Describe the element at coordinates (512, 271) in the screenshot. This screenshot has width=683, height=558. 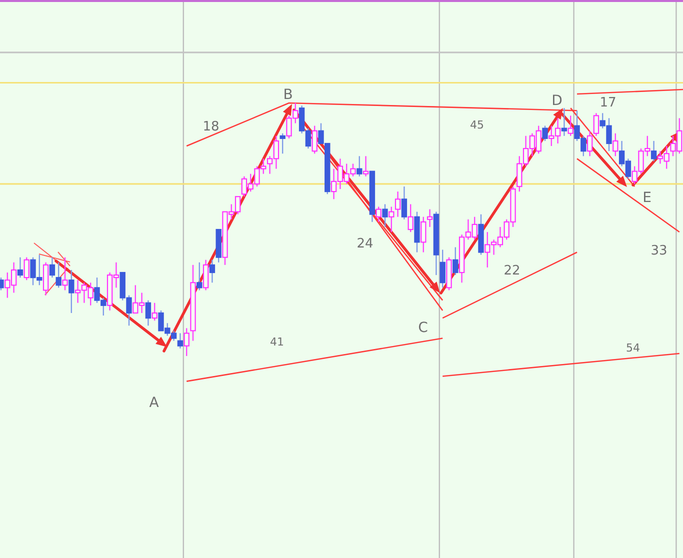
I see `annotation: 22` at that location.